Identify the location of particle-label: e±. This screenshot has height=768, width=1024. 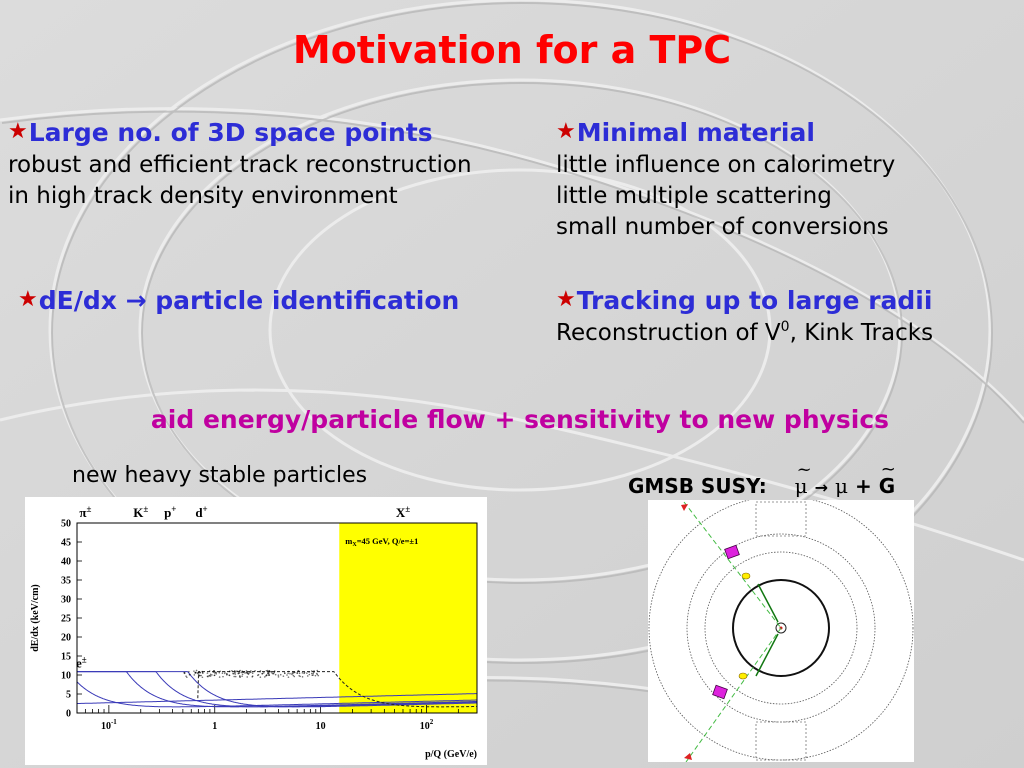
(81, 662).